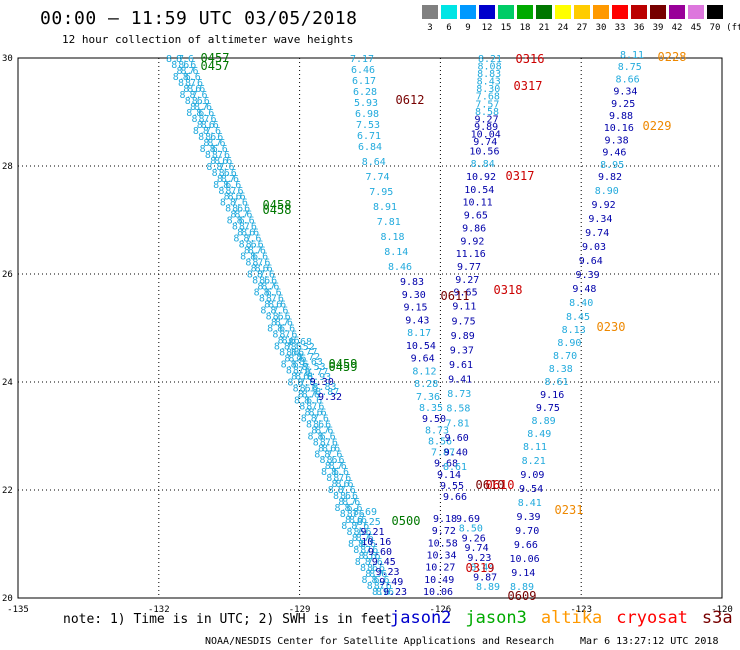 The height and width of the screenshot is (650, 740). Describe the element at coordinates (444, 531) in the screenshot. I see `wave-height-value: 9.72` at that location.